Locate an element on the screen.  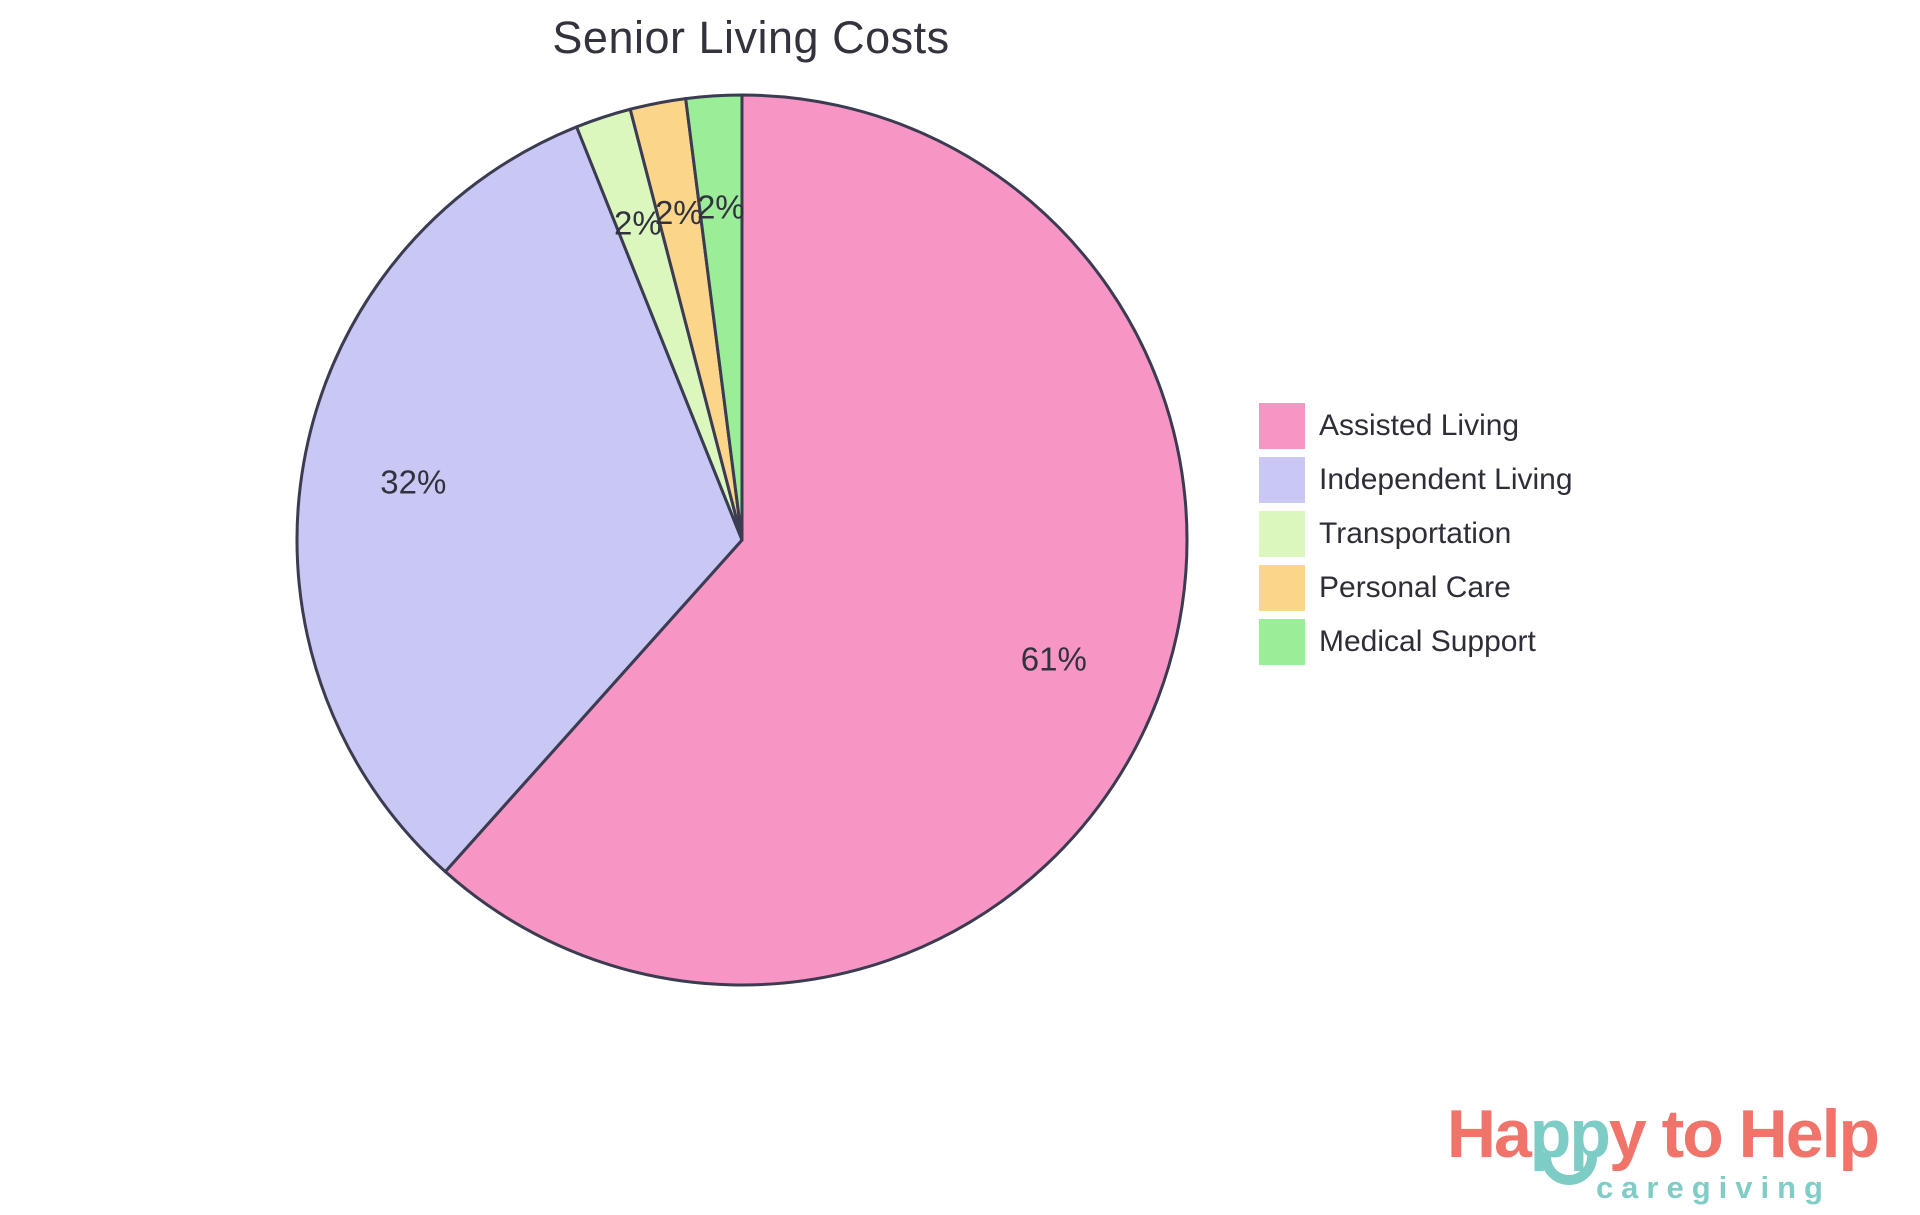
legend-item-independent-living: Independent Living is located at coordinates (1416, 480).